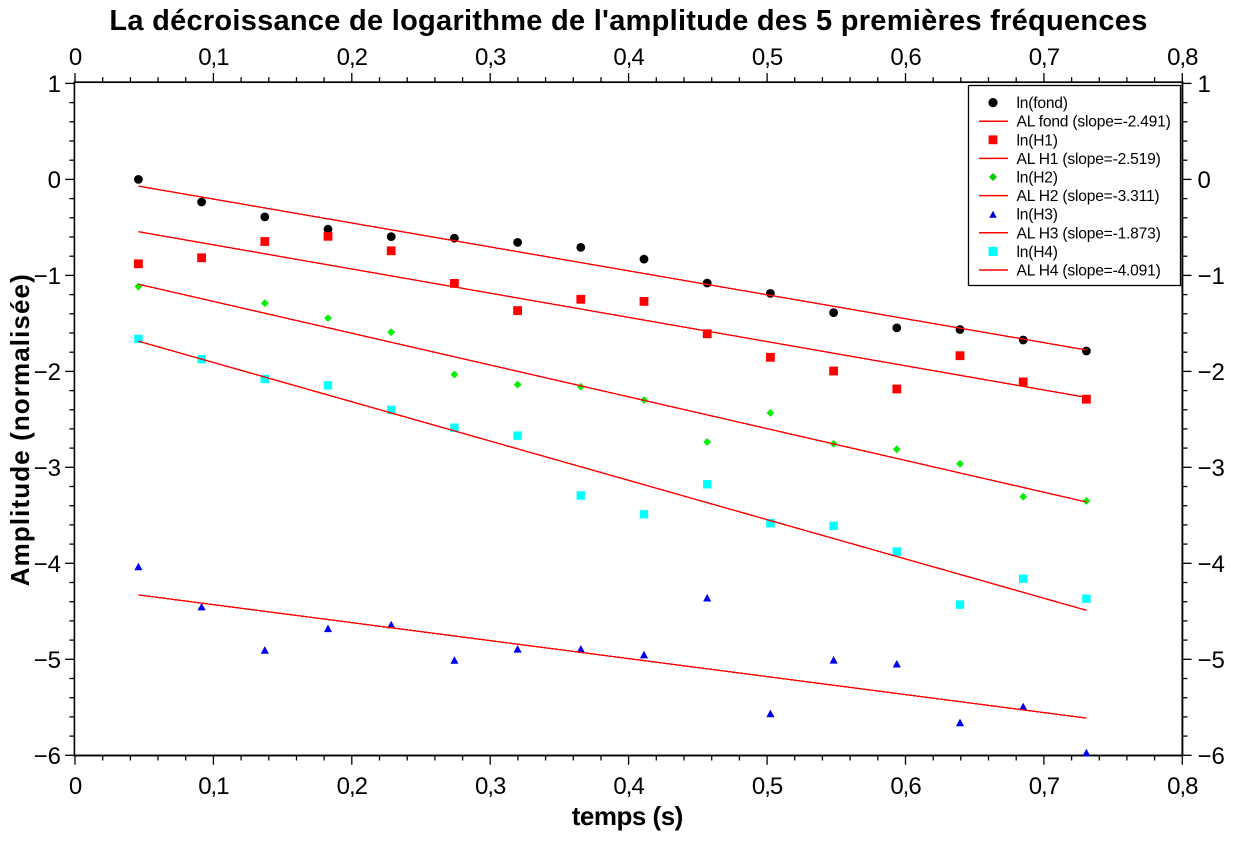 The image size is (1251, 861). What do you see at coordinates (1037, 178) in the screenshot?
I see `svg-text: ln(H2)` at bounding box center [1037, 178].